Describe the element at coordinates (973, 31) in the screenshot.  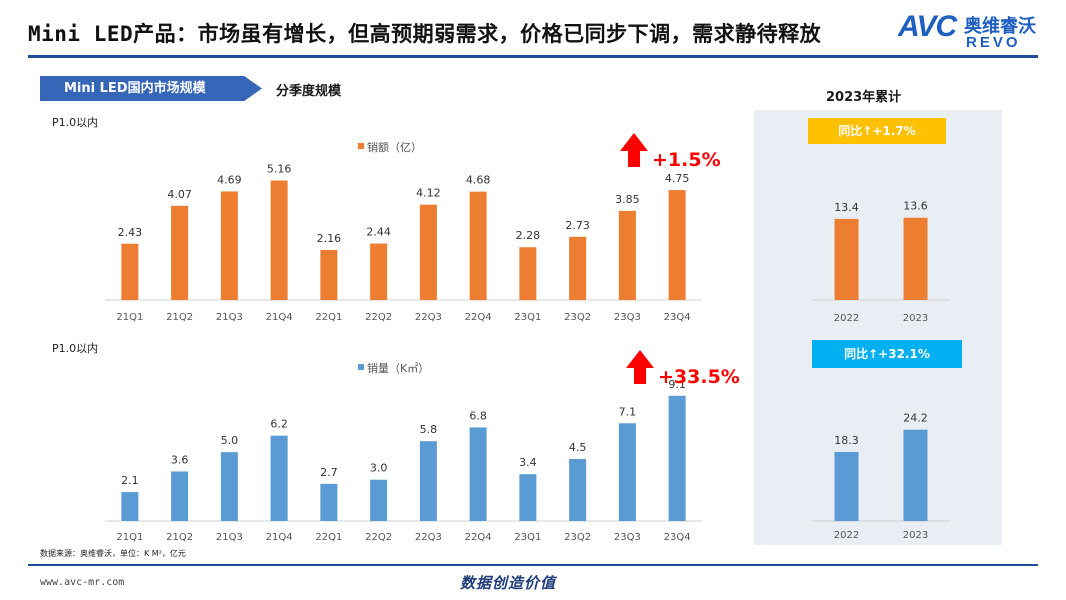
I see `brand-logo: AVC 奥维睿沃 REVO` at that location.